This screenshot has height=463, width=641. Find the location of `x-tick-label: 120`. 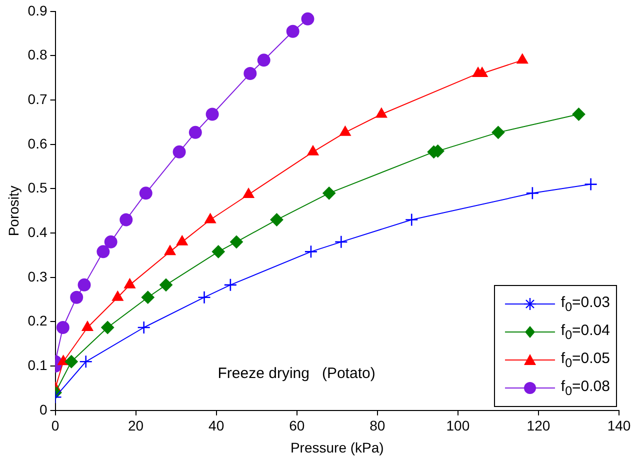

x-tick-label: 120 is located at coordinates (538, 426).